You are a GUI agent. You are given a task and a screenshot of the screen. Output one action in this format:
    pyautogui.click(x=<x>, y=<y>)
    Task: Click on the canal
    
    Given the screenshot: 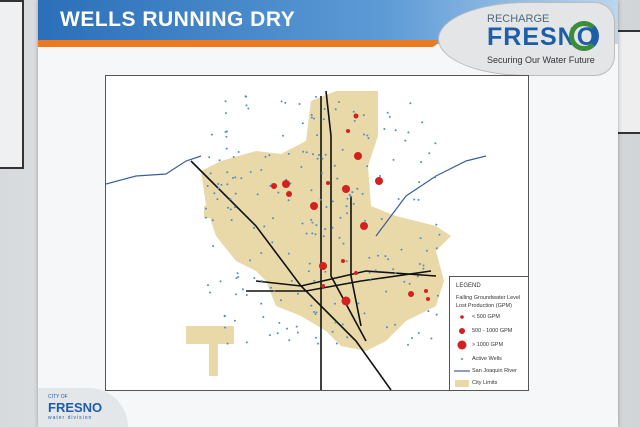 What is the action you would take?
    pyautogui.click(x=431, y=196)
    